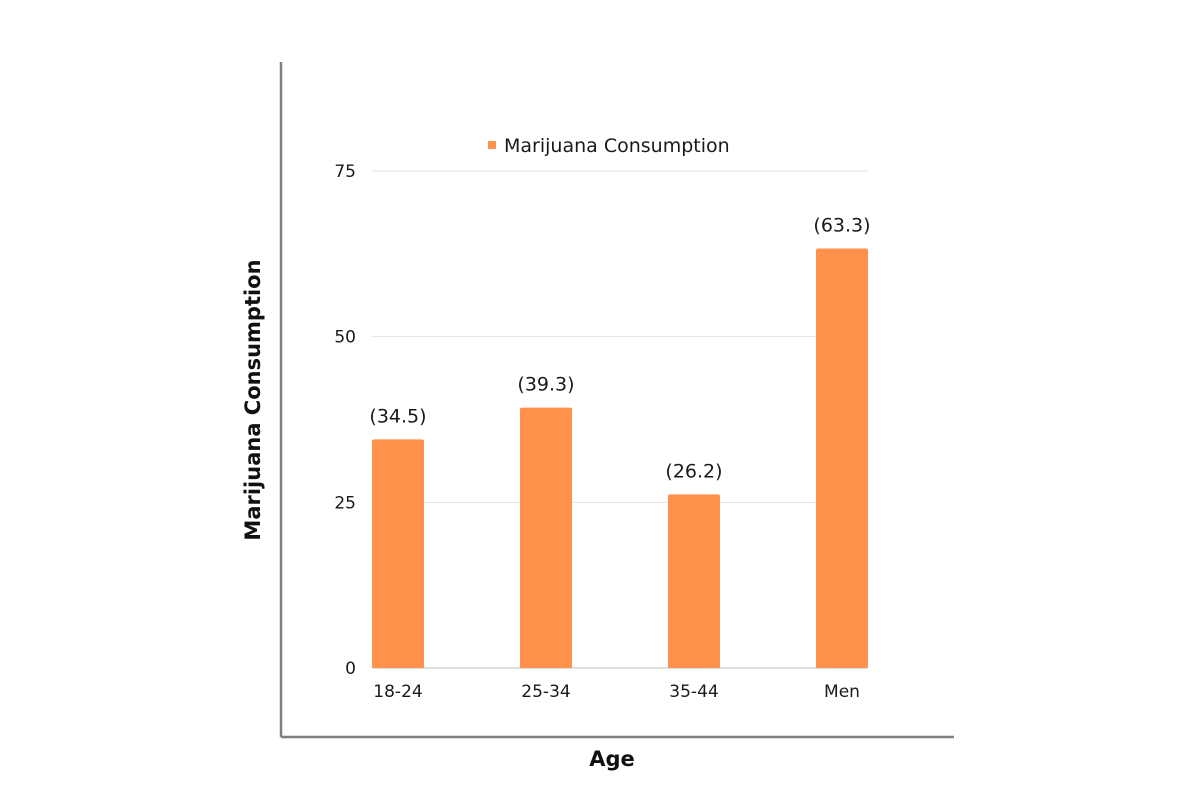  Describe the element at coordinates (841, 226) in the screenshot. I see `data-label: (63.3)` at that location.